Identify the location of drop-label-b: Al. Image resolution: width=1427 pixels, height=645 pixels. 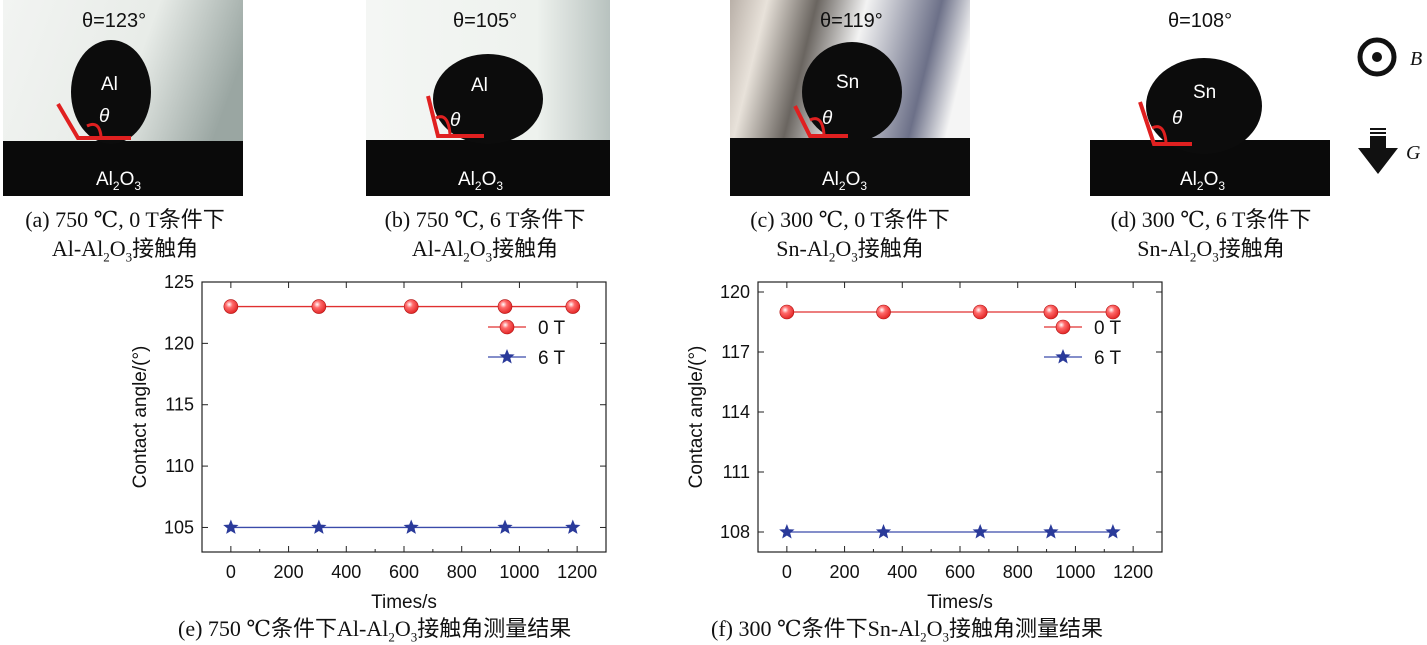
(479, 85).